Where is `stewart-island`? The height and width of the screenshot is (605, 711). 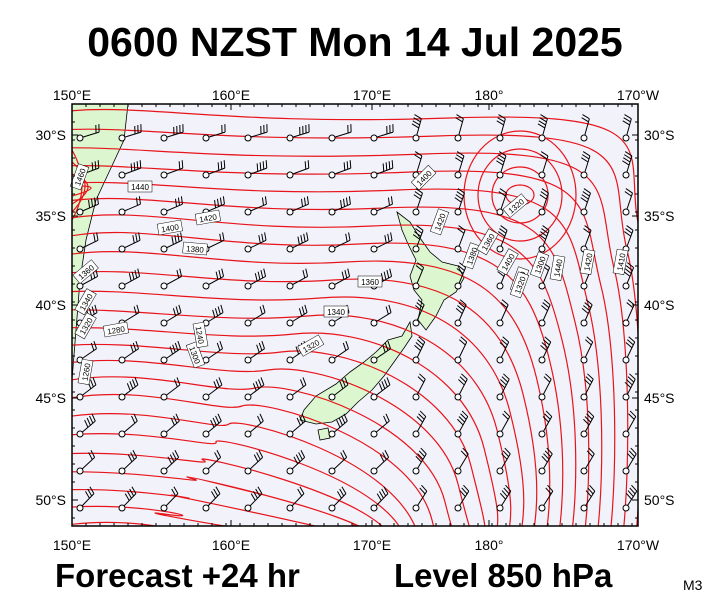 stewart-island is located at coordinates (324, 434).